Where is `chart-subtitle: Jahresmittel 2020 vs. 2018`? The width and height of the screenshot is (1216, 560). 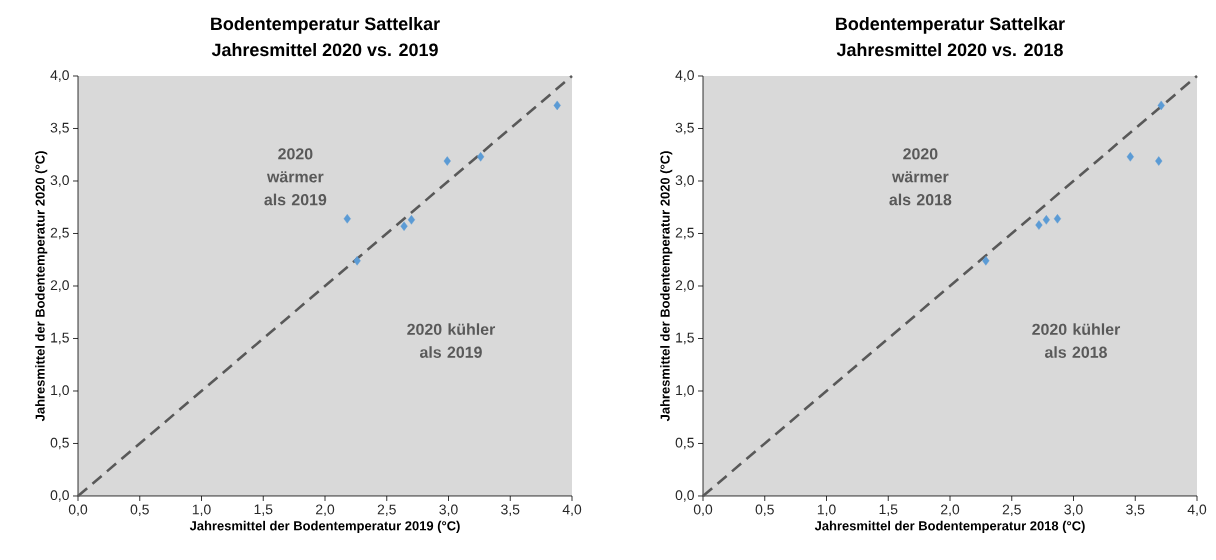 chart-subtitle: Jahresmittel 2020 vs. 2018 is located at coordinates (949, 49).